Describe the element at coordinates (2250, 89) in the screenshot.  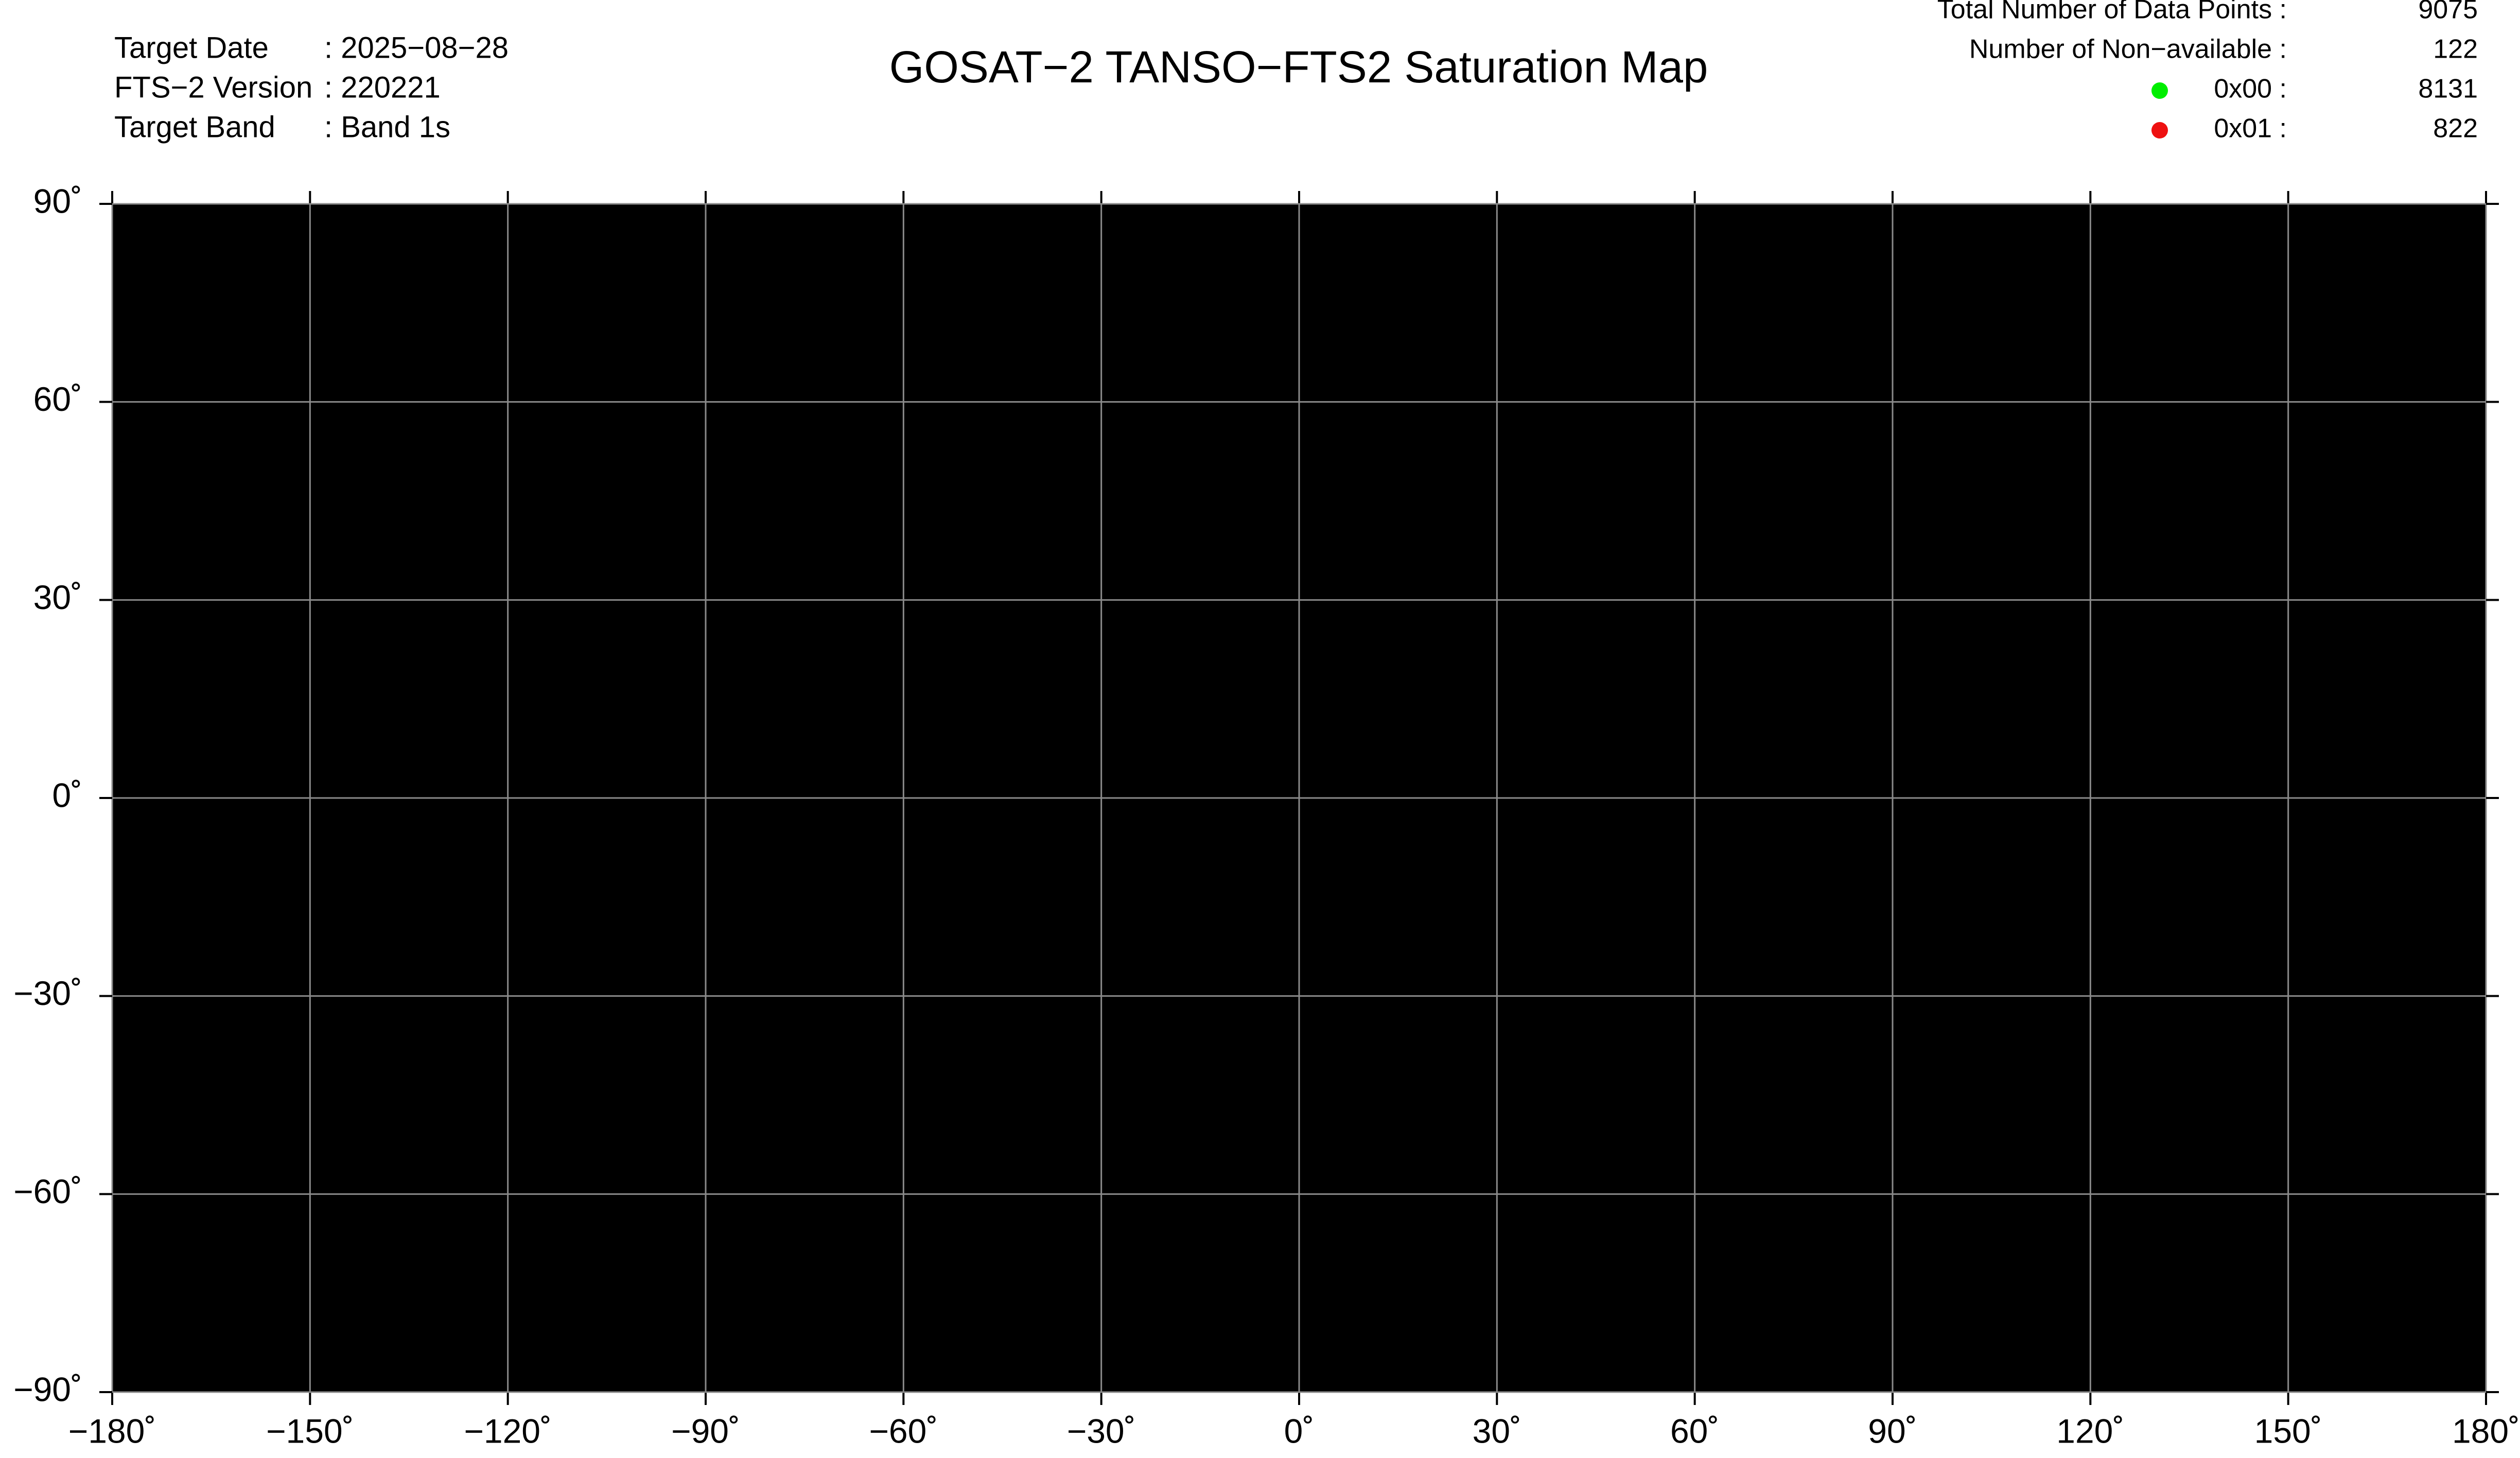
I see `legend-label: 0x00 :` at that location.